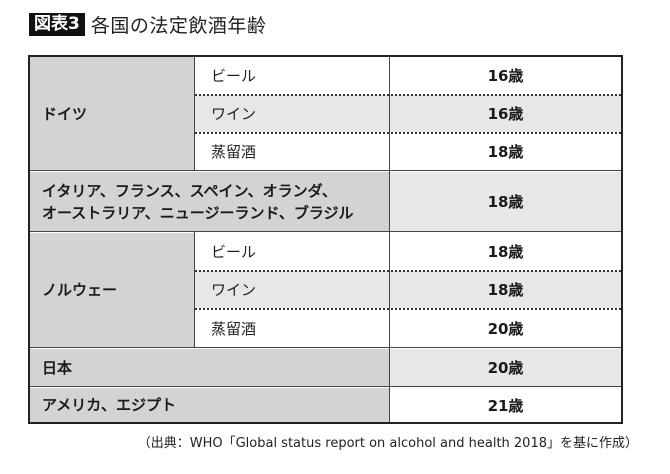 Image resolution: width=670 pixels, height=474 pixels. Describe the element at coordinates (209, 405) in the screenshot. I see `country-cell-usa-egypt: アメリカ、エジプト` at that location.